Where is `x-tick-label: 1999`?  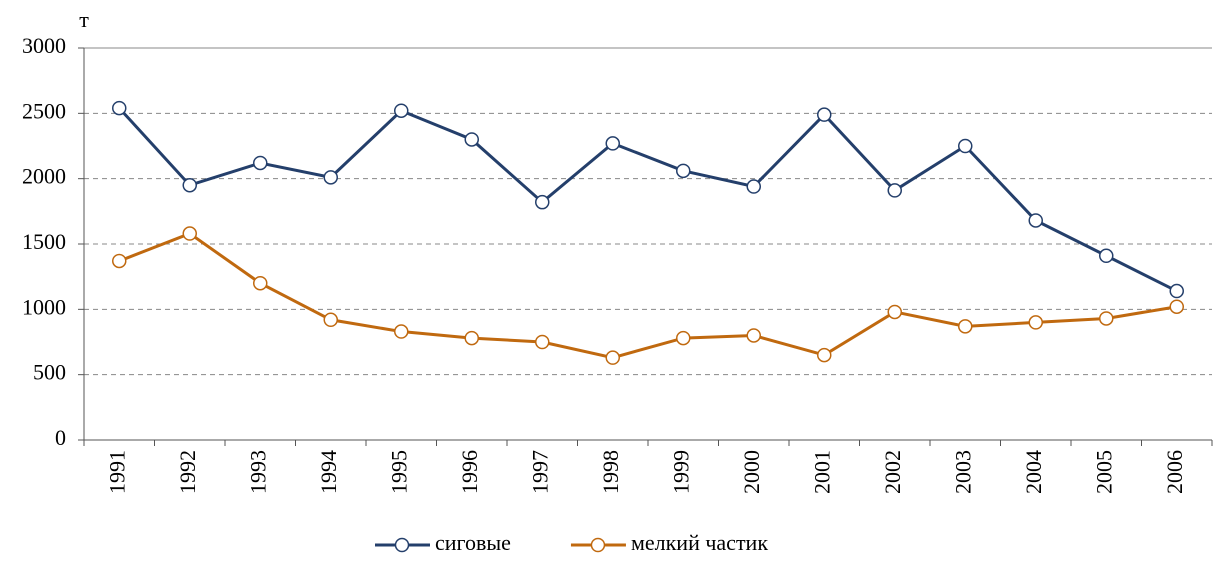 x-tick-label: 1999 is located at coordinates (680, 472).